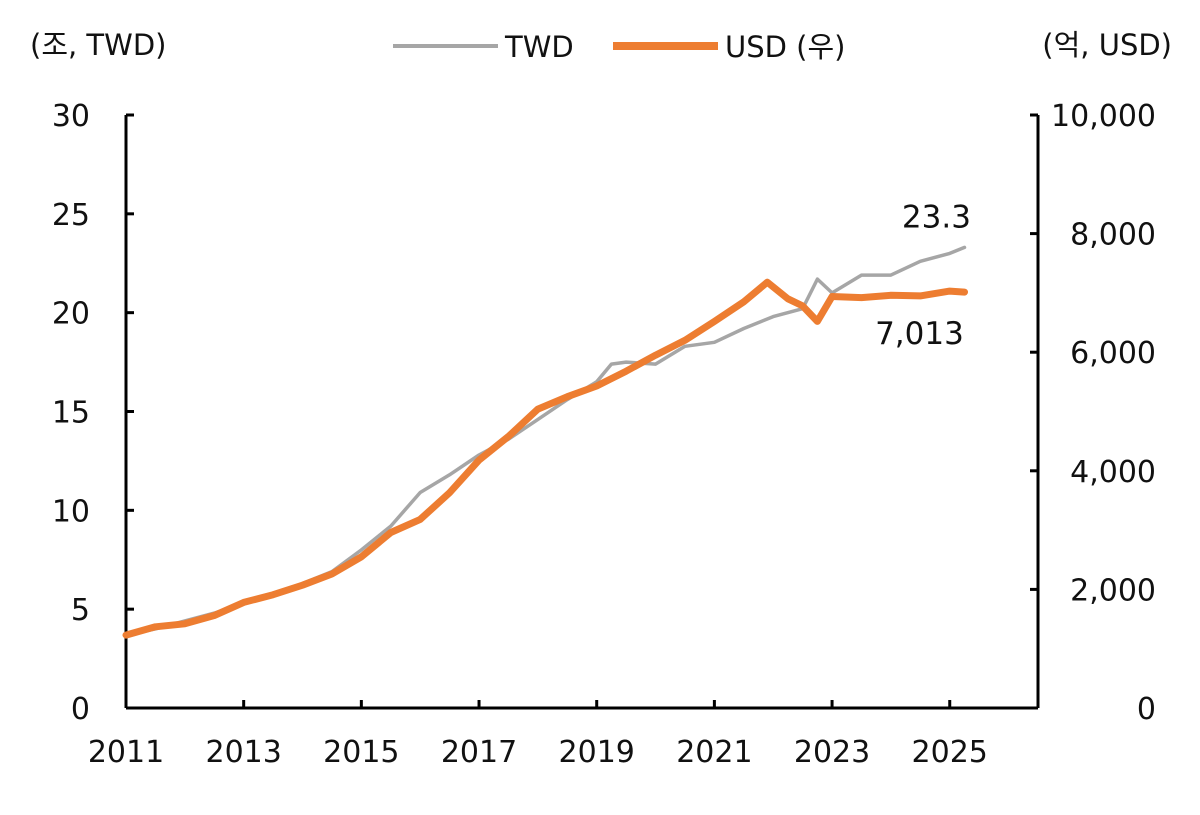 The width and height of the screenshot is (1200, 815). Describe the element at coordinates (597, 752) in the screenshot. I see `x-tick-label: 2019` at that location.